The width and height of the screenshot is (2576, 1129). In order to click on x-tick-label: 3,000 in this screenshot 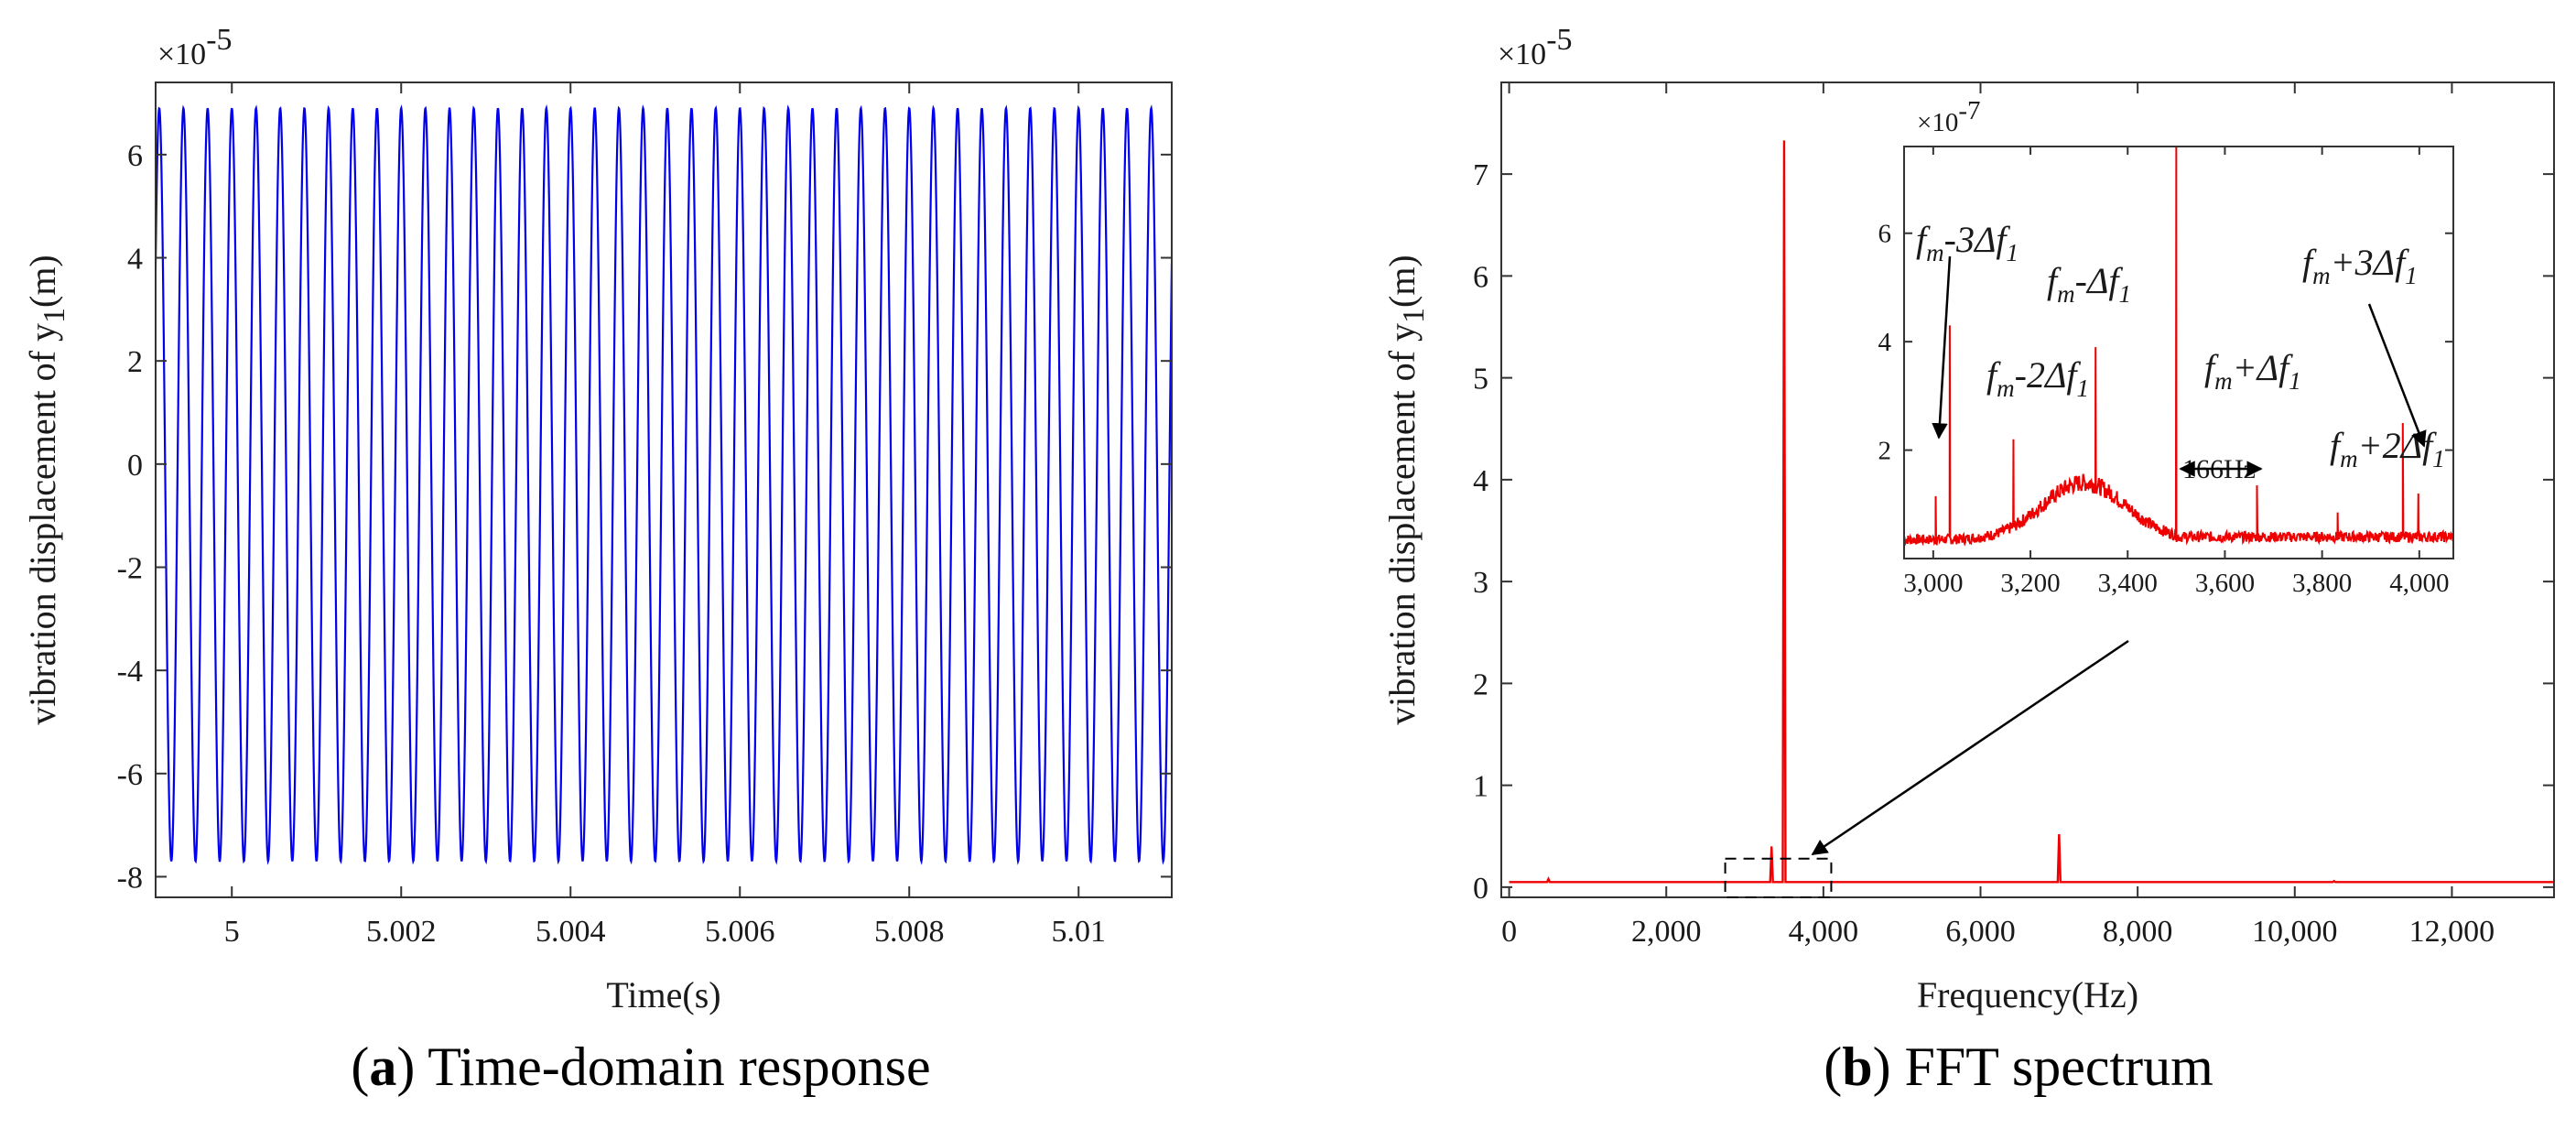, I will do `click(1933, 584)`.